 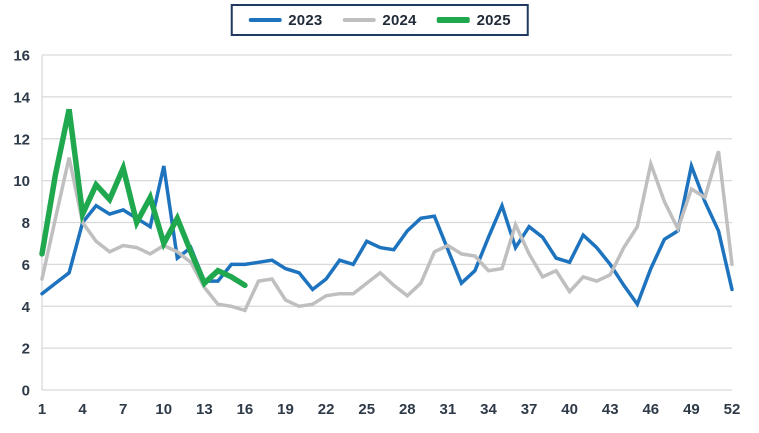 I want to click on legend-swatch-2023, so click(x=265, y=20).